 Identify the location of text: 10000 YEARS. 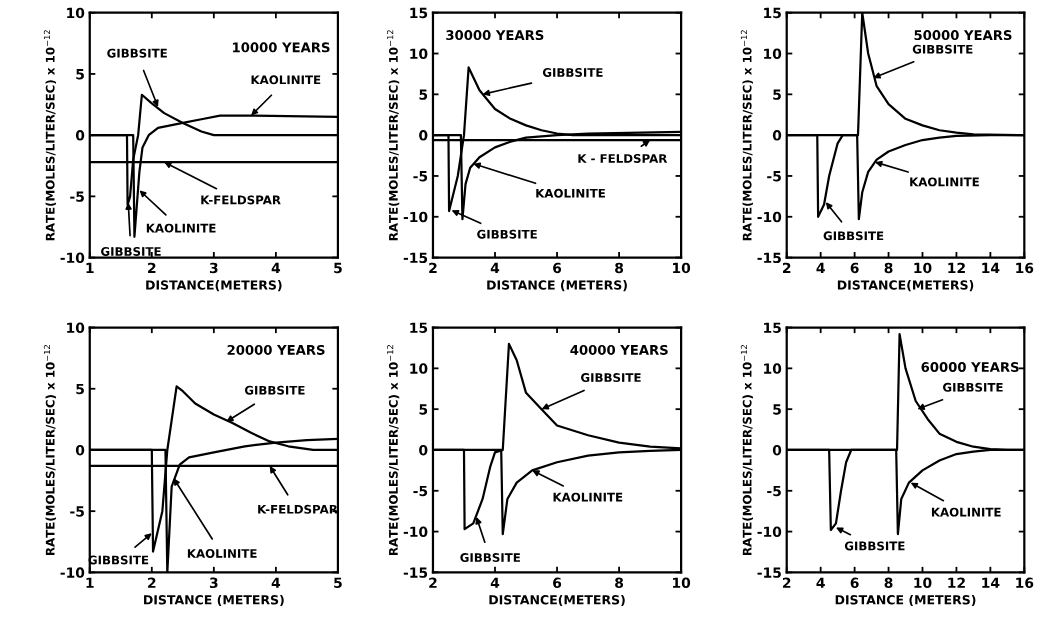
(281, 47).